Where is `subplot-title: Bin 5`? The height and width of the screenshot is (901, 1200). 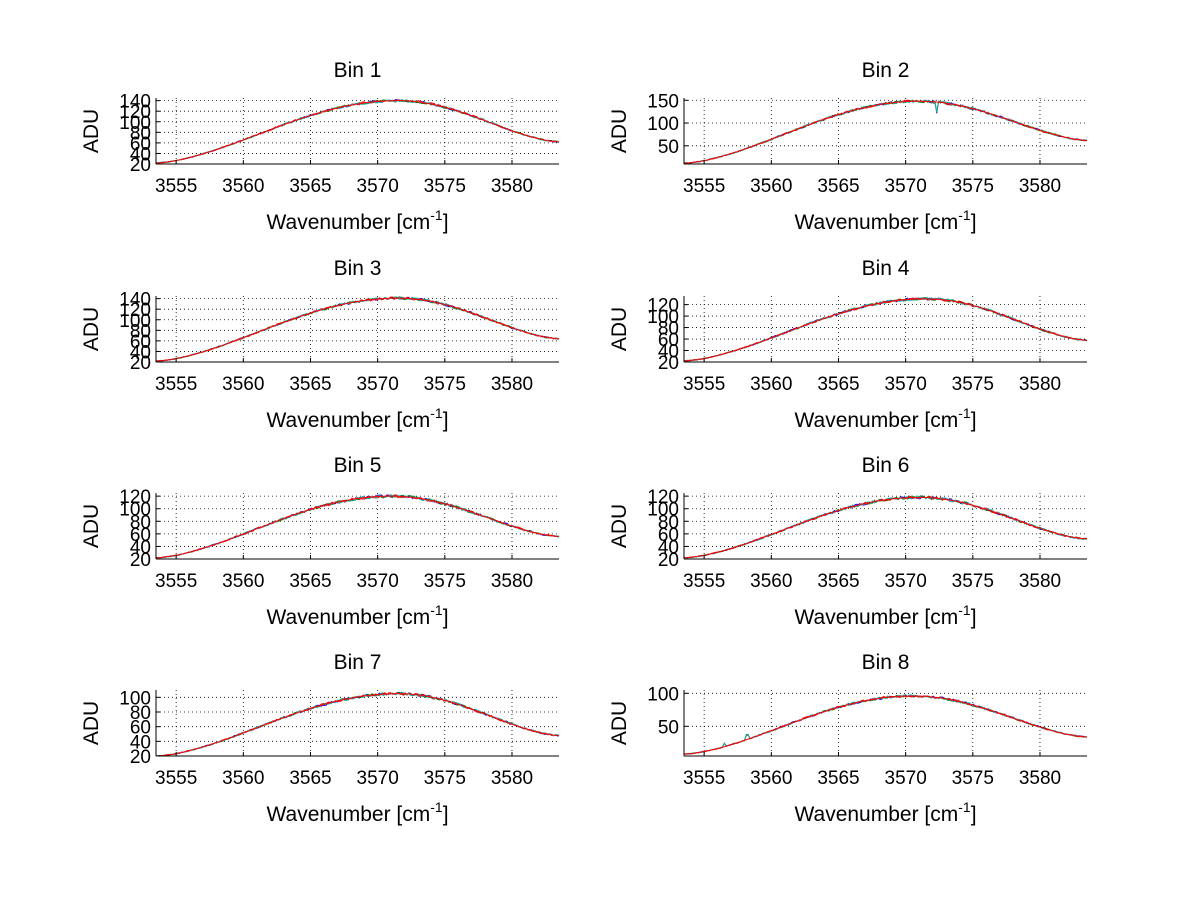
subplot-title: Bin 5 is located at coordinates (358, 465).